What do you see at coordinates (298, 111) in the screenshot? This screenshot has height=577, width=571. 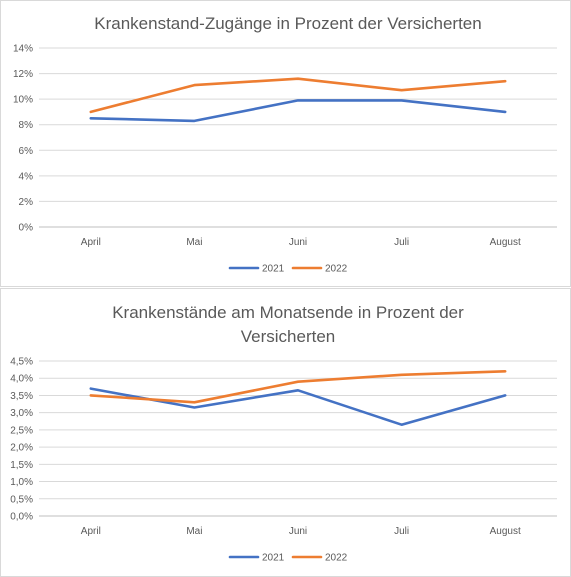 I see `chart-1-series-2021-line` at bounding box center [298, 111].